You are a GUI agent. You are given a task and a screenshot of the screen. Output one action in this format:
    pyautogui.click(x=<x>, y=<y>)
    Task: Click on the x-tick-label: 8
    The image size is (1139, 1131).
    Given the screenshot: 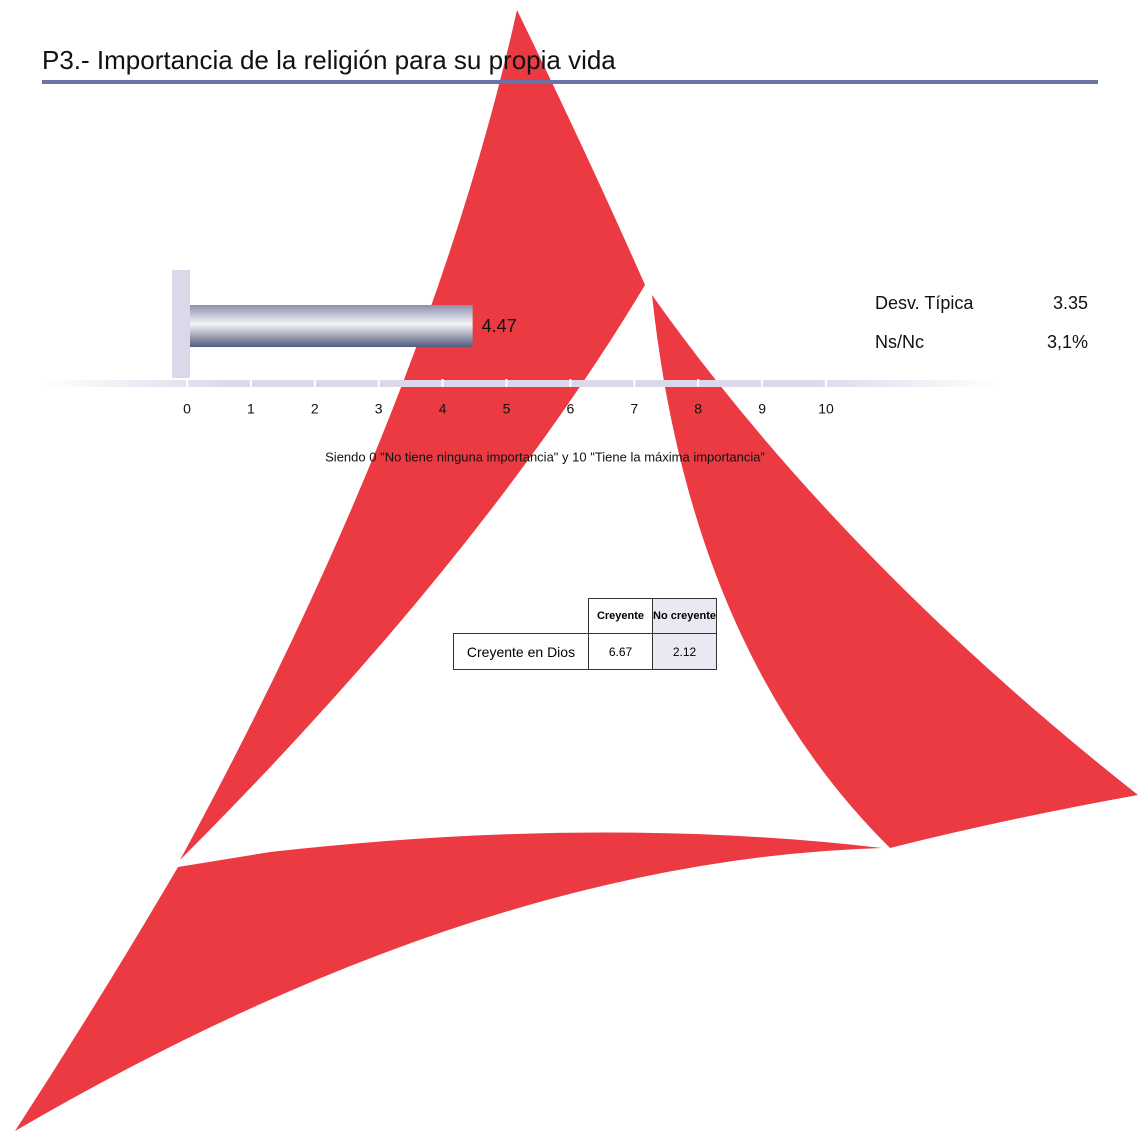 What is the action you would take?
    pyautogui.click(x=698, y=409)
    